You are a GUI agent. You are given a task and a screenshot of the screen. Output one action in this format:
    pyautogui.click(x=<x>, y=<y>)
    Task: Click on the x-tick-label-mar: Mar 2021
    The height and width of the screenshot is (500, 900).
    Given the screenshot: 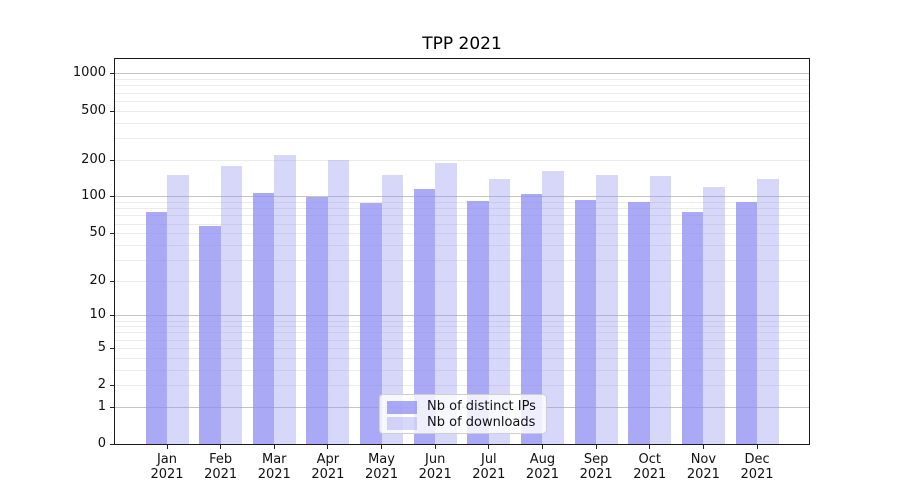 What is the action you would take?
    pyautogui.click(x=274, y=467)
    